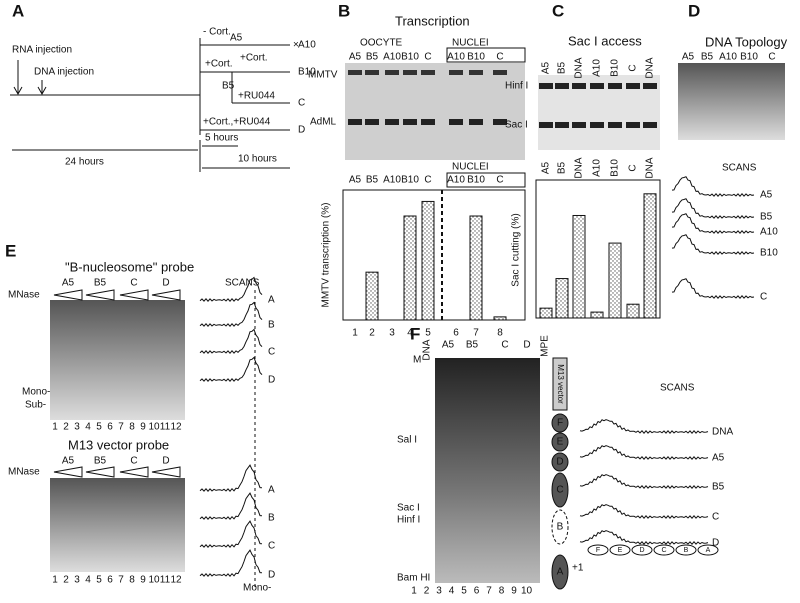  I want to click on map-label: E, so click(620, 550).